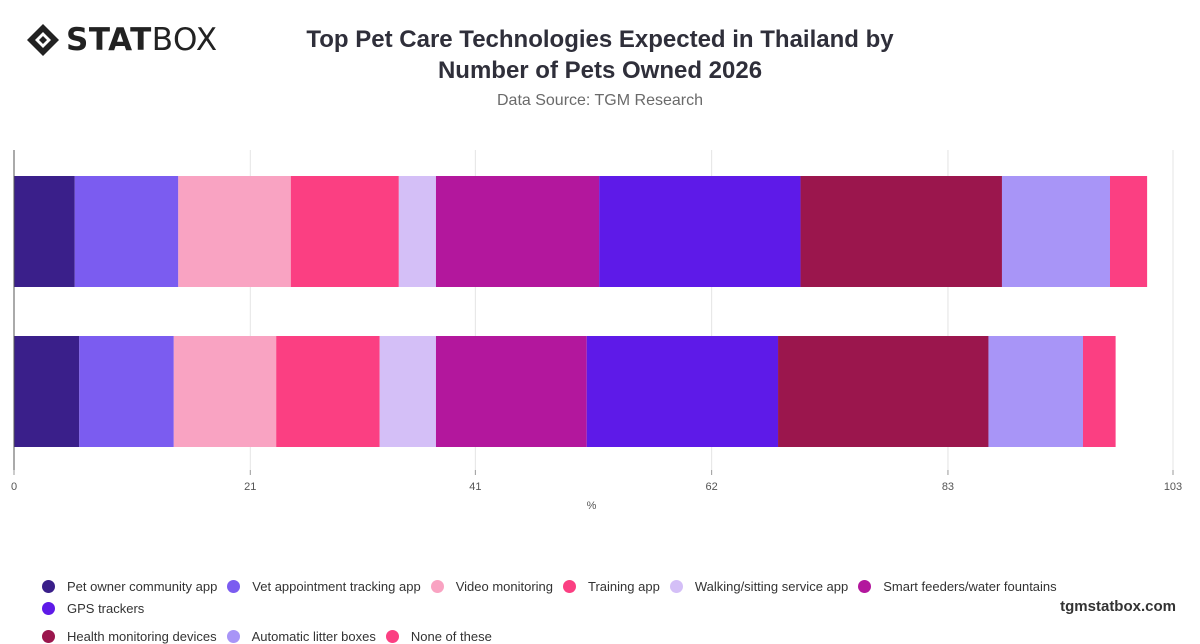 The height and width of the screenshot is (644, 1200). Describe the element at coordinates (313, 636) in the screenshot. I see `legend-label: Automatic litter boxes` at that location.